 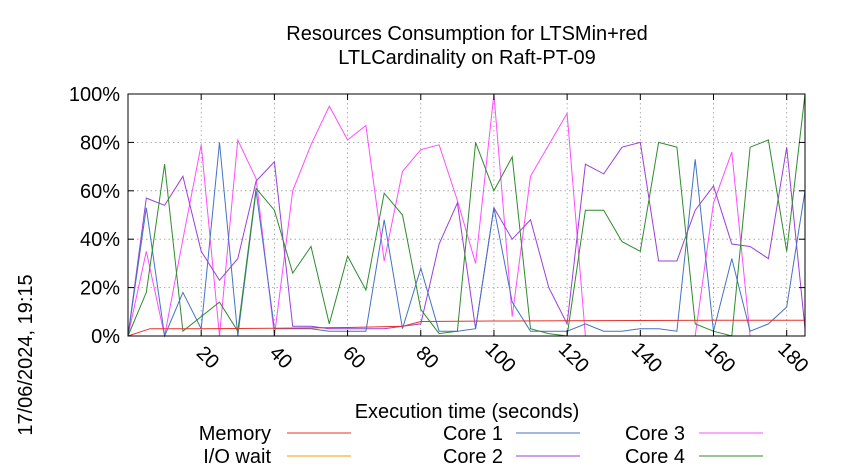 I want to click on x-tick-label: 140, so click(x=646, y=357).